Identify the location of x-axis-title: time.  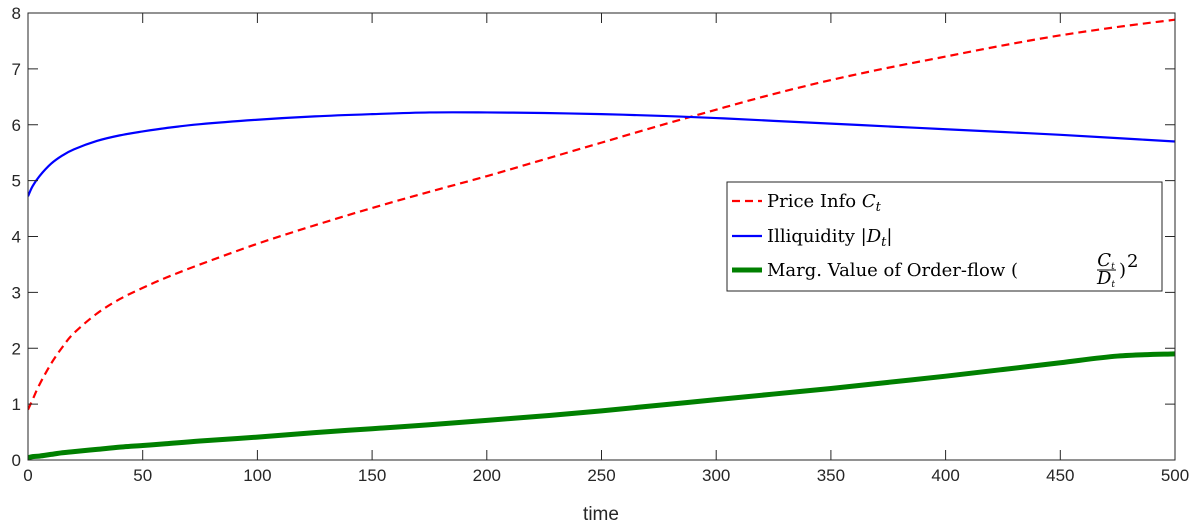
(601, 514).